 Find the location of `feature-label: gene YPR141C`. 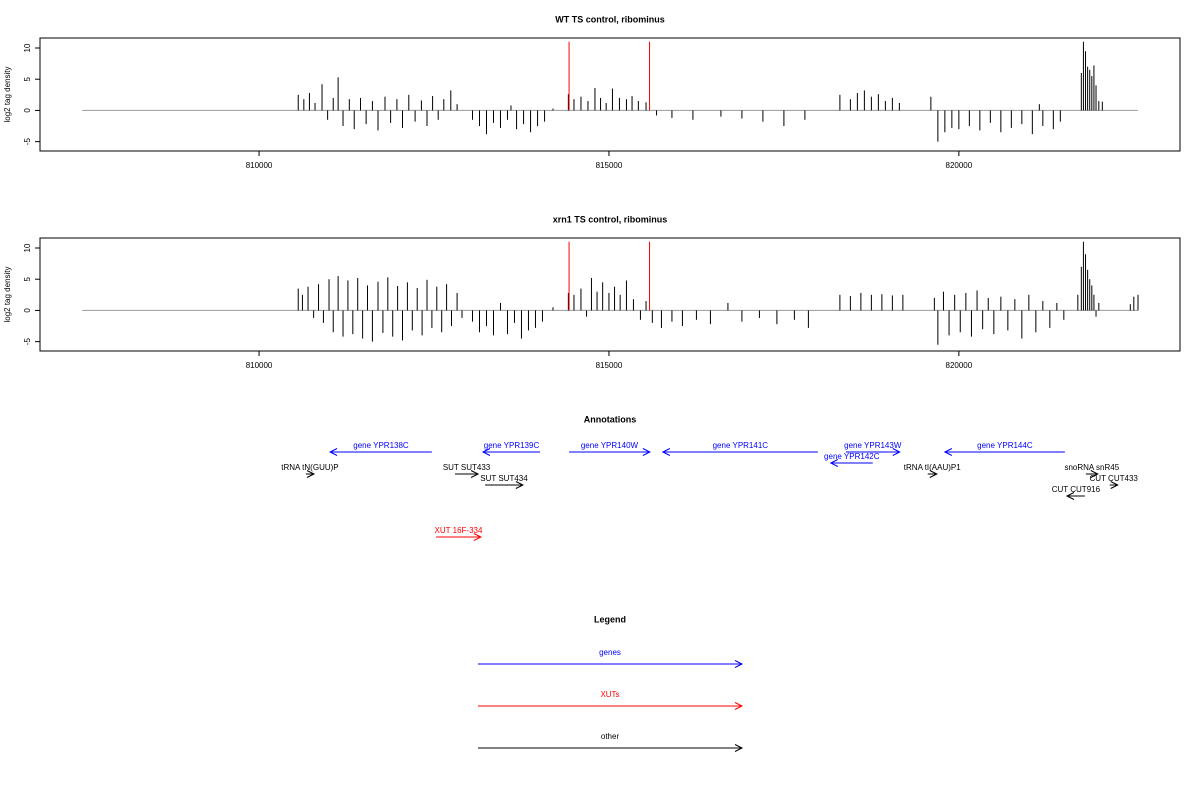

feature-label: gene YPR141C is located at coordinates (741, 445).